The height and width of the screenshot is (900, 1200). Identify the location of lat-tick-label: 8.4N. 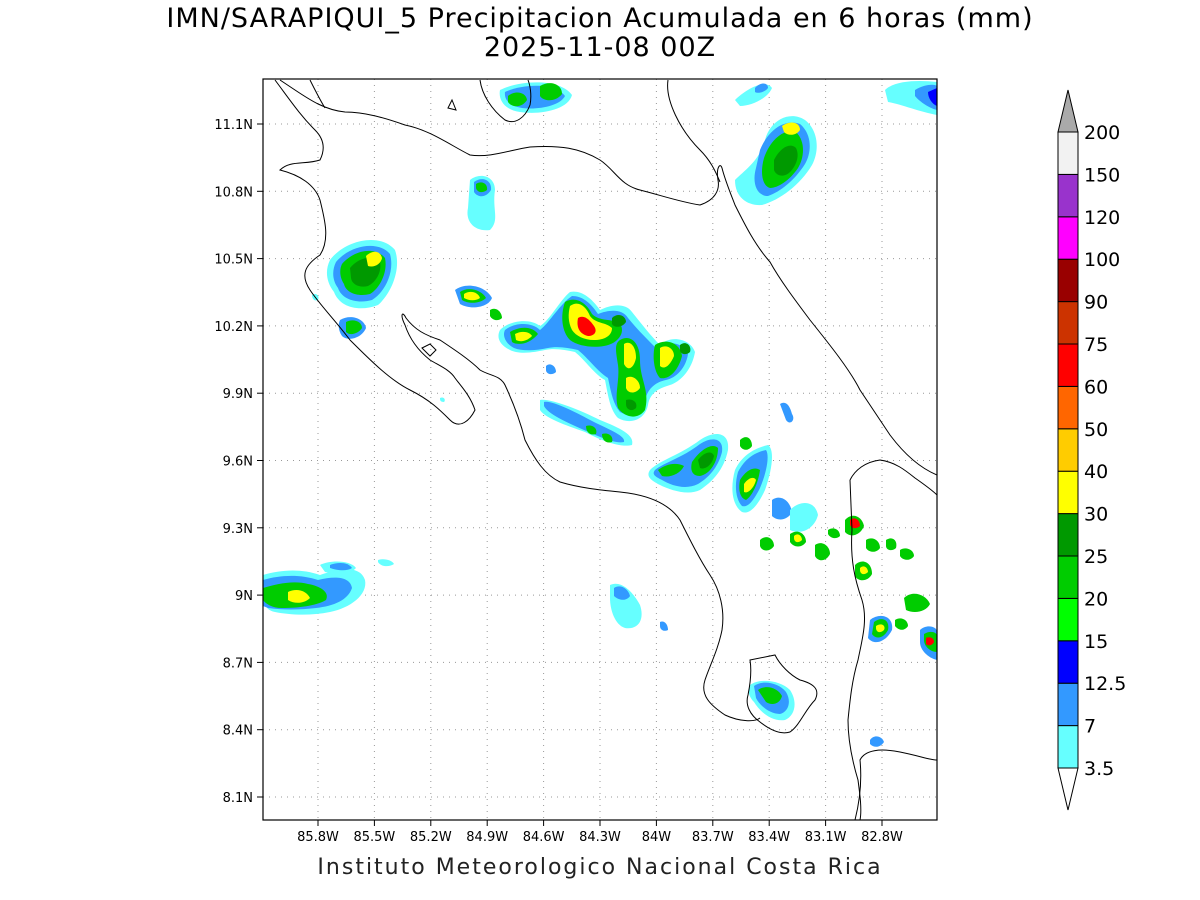
(238, 731).